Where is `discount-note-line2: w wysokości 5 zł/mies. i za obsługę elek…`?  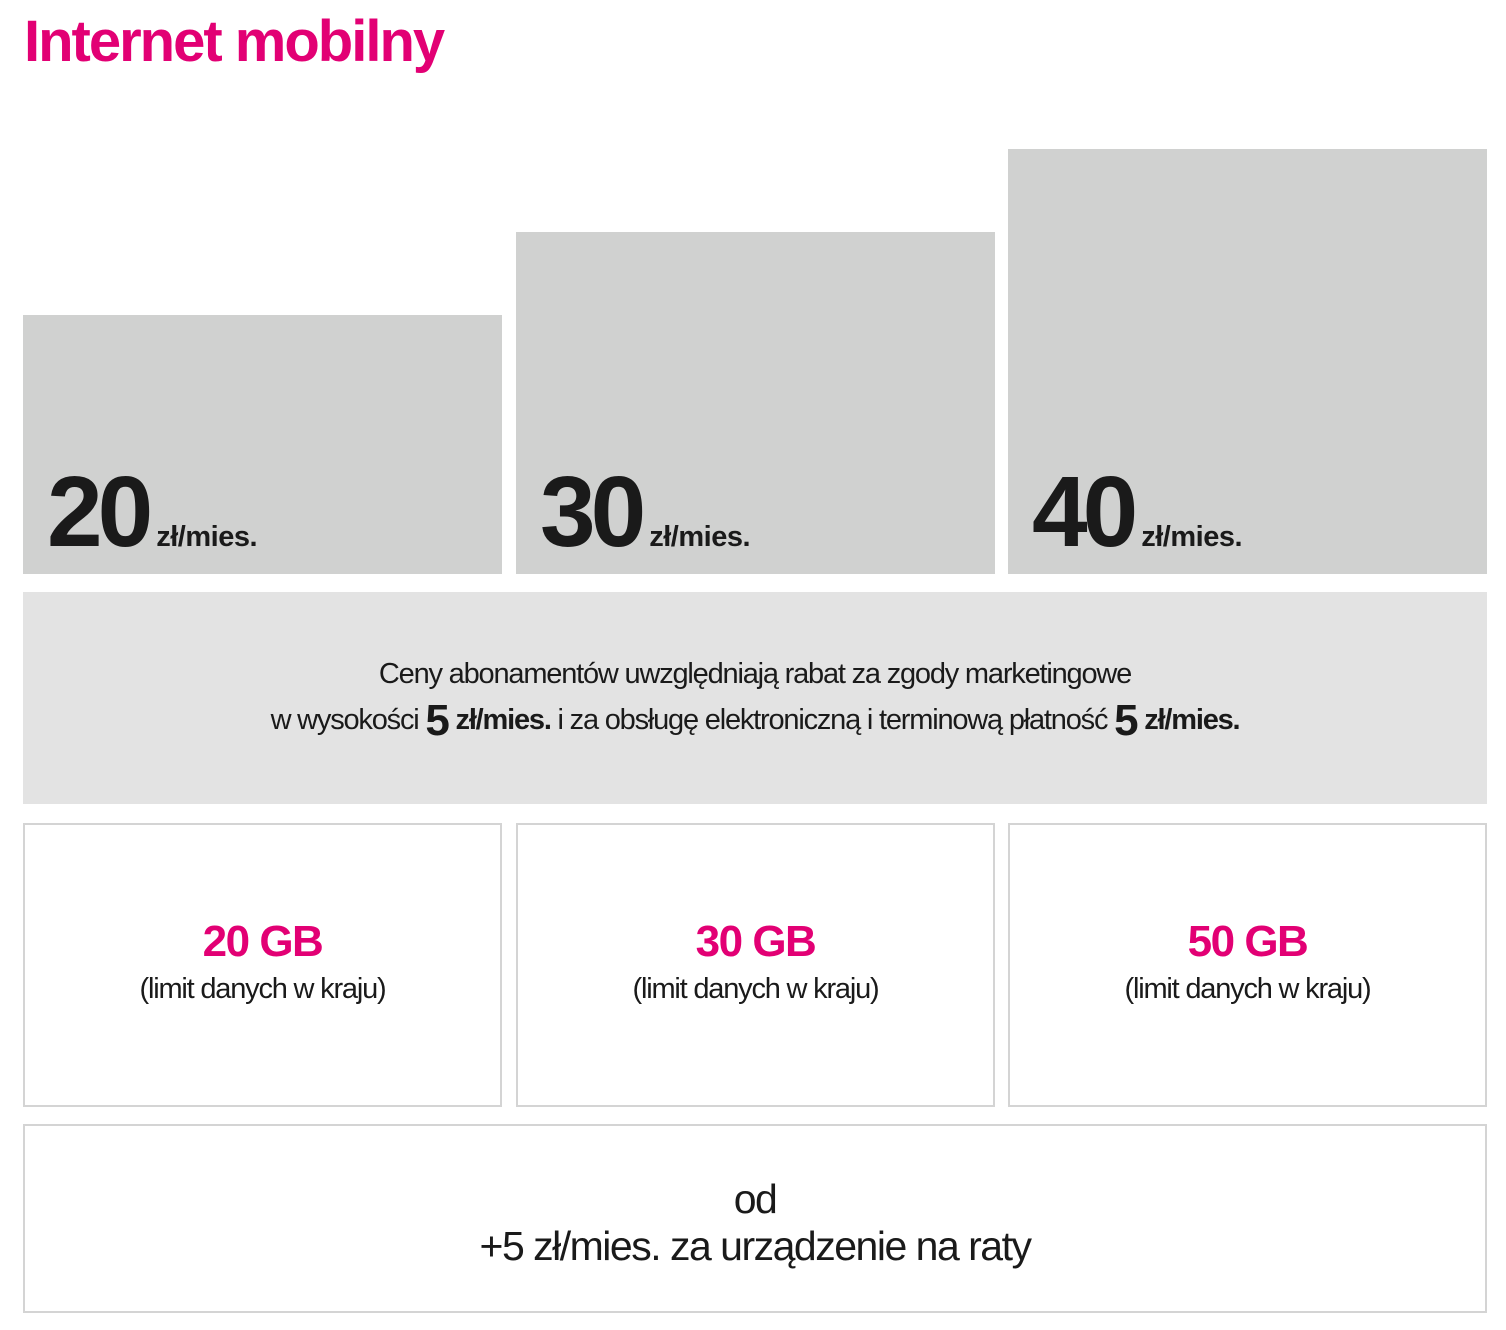
discount-note-line2: w wysokości 5 zł/mies. i za obsługę elek… is located at coordinates (755, 721).